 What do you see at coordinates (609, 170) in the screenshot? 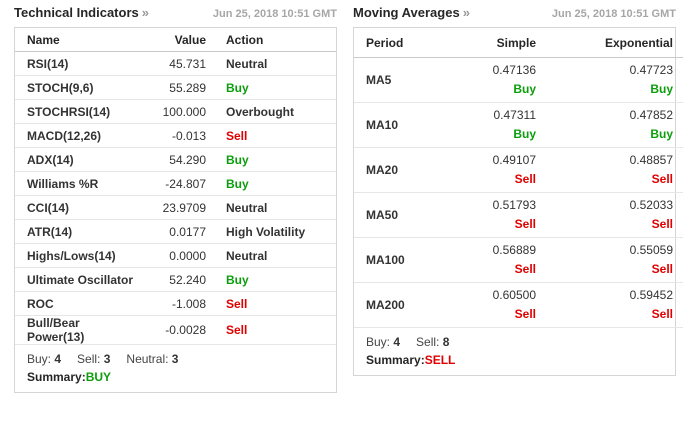
I see `ma-exponential-cell: 0.48857 Sell` at bounding box center [609, 170].